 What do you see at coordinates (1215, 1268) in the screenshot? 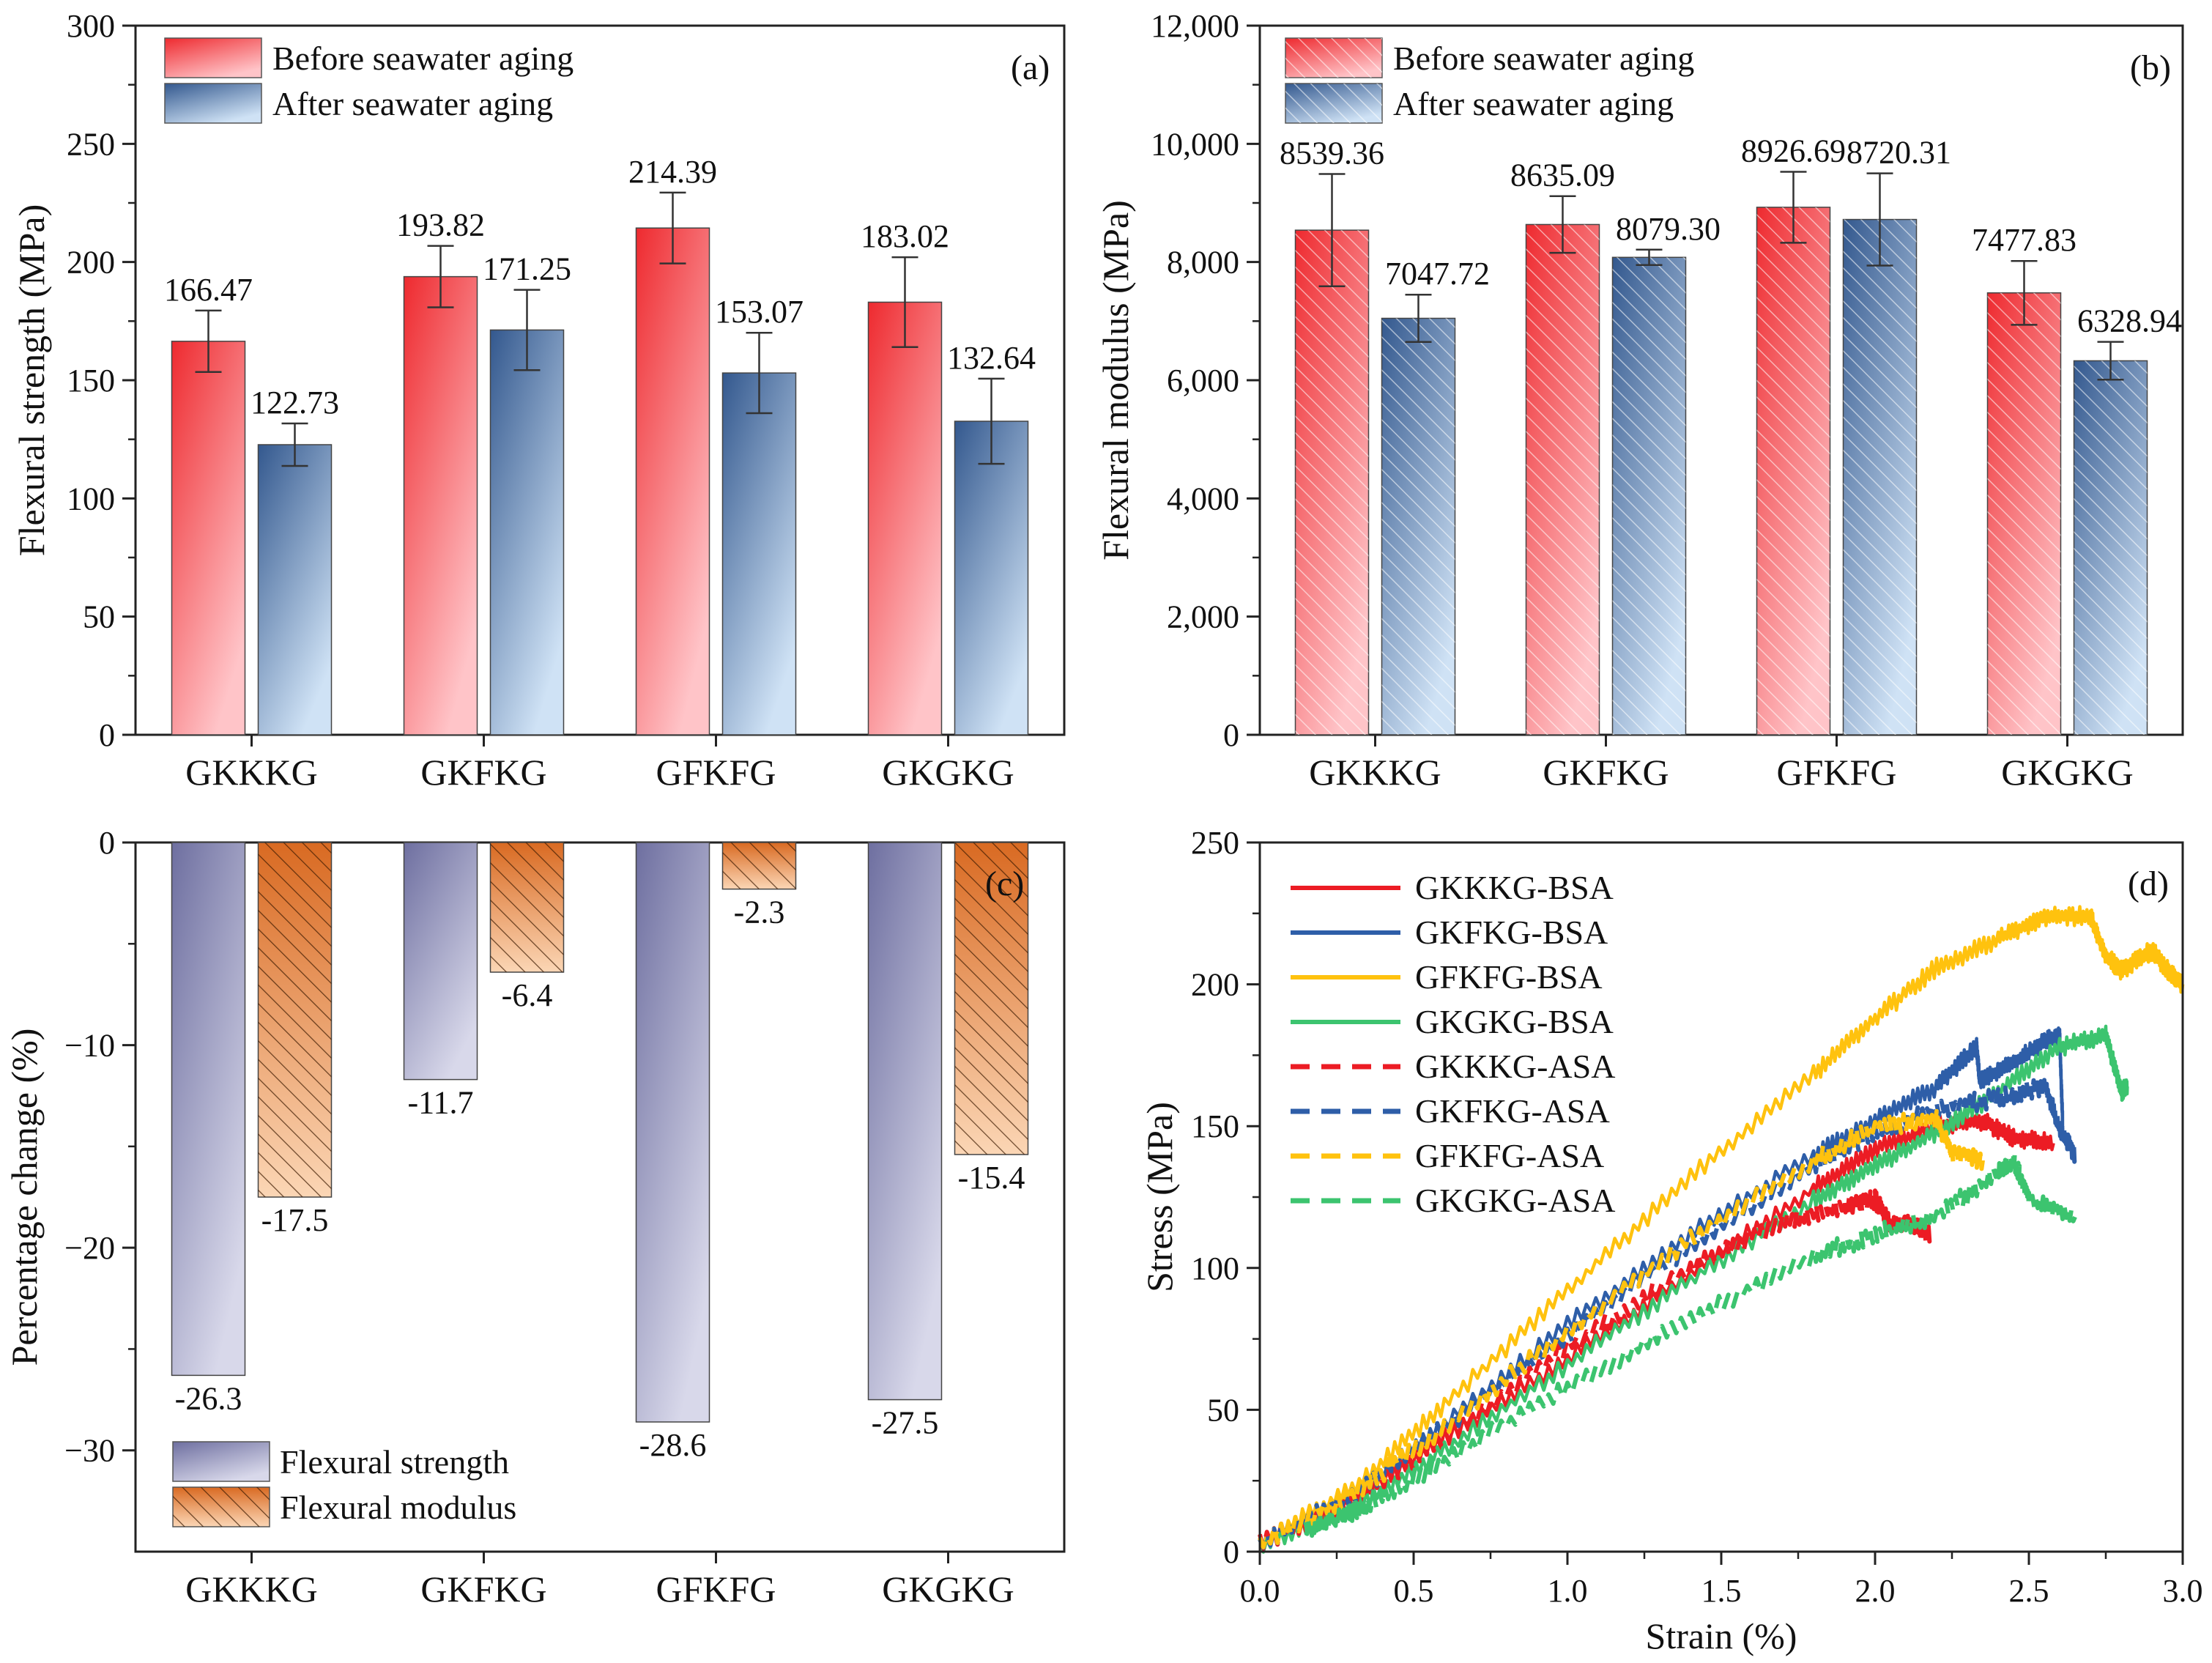
I see `d-ytick-label: 100` at bounding box center [1215, 1268].